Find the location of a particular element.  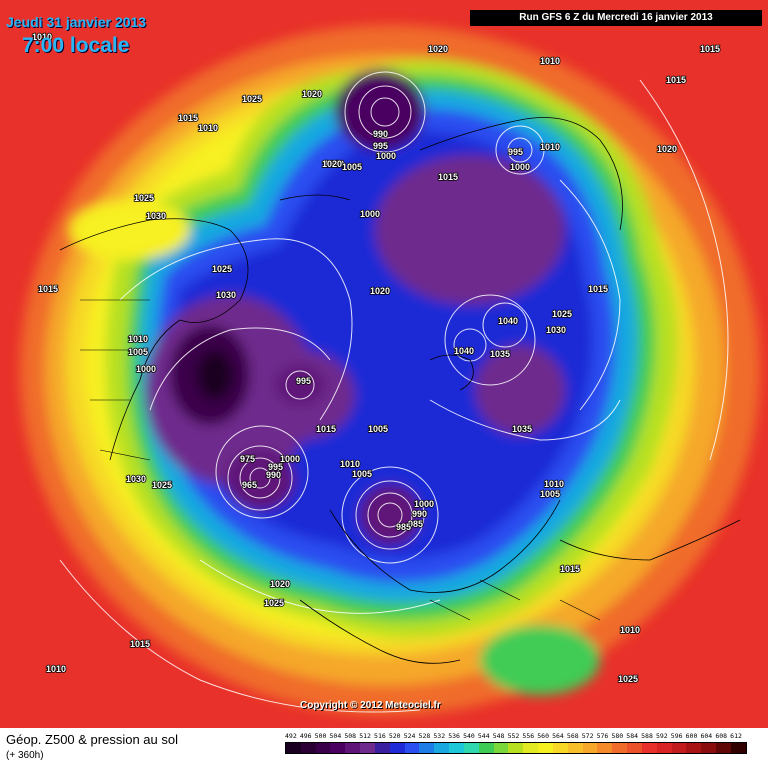

scale-label: 584 is located at coordinates (632, 736).